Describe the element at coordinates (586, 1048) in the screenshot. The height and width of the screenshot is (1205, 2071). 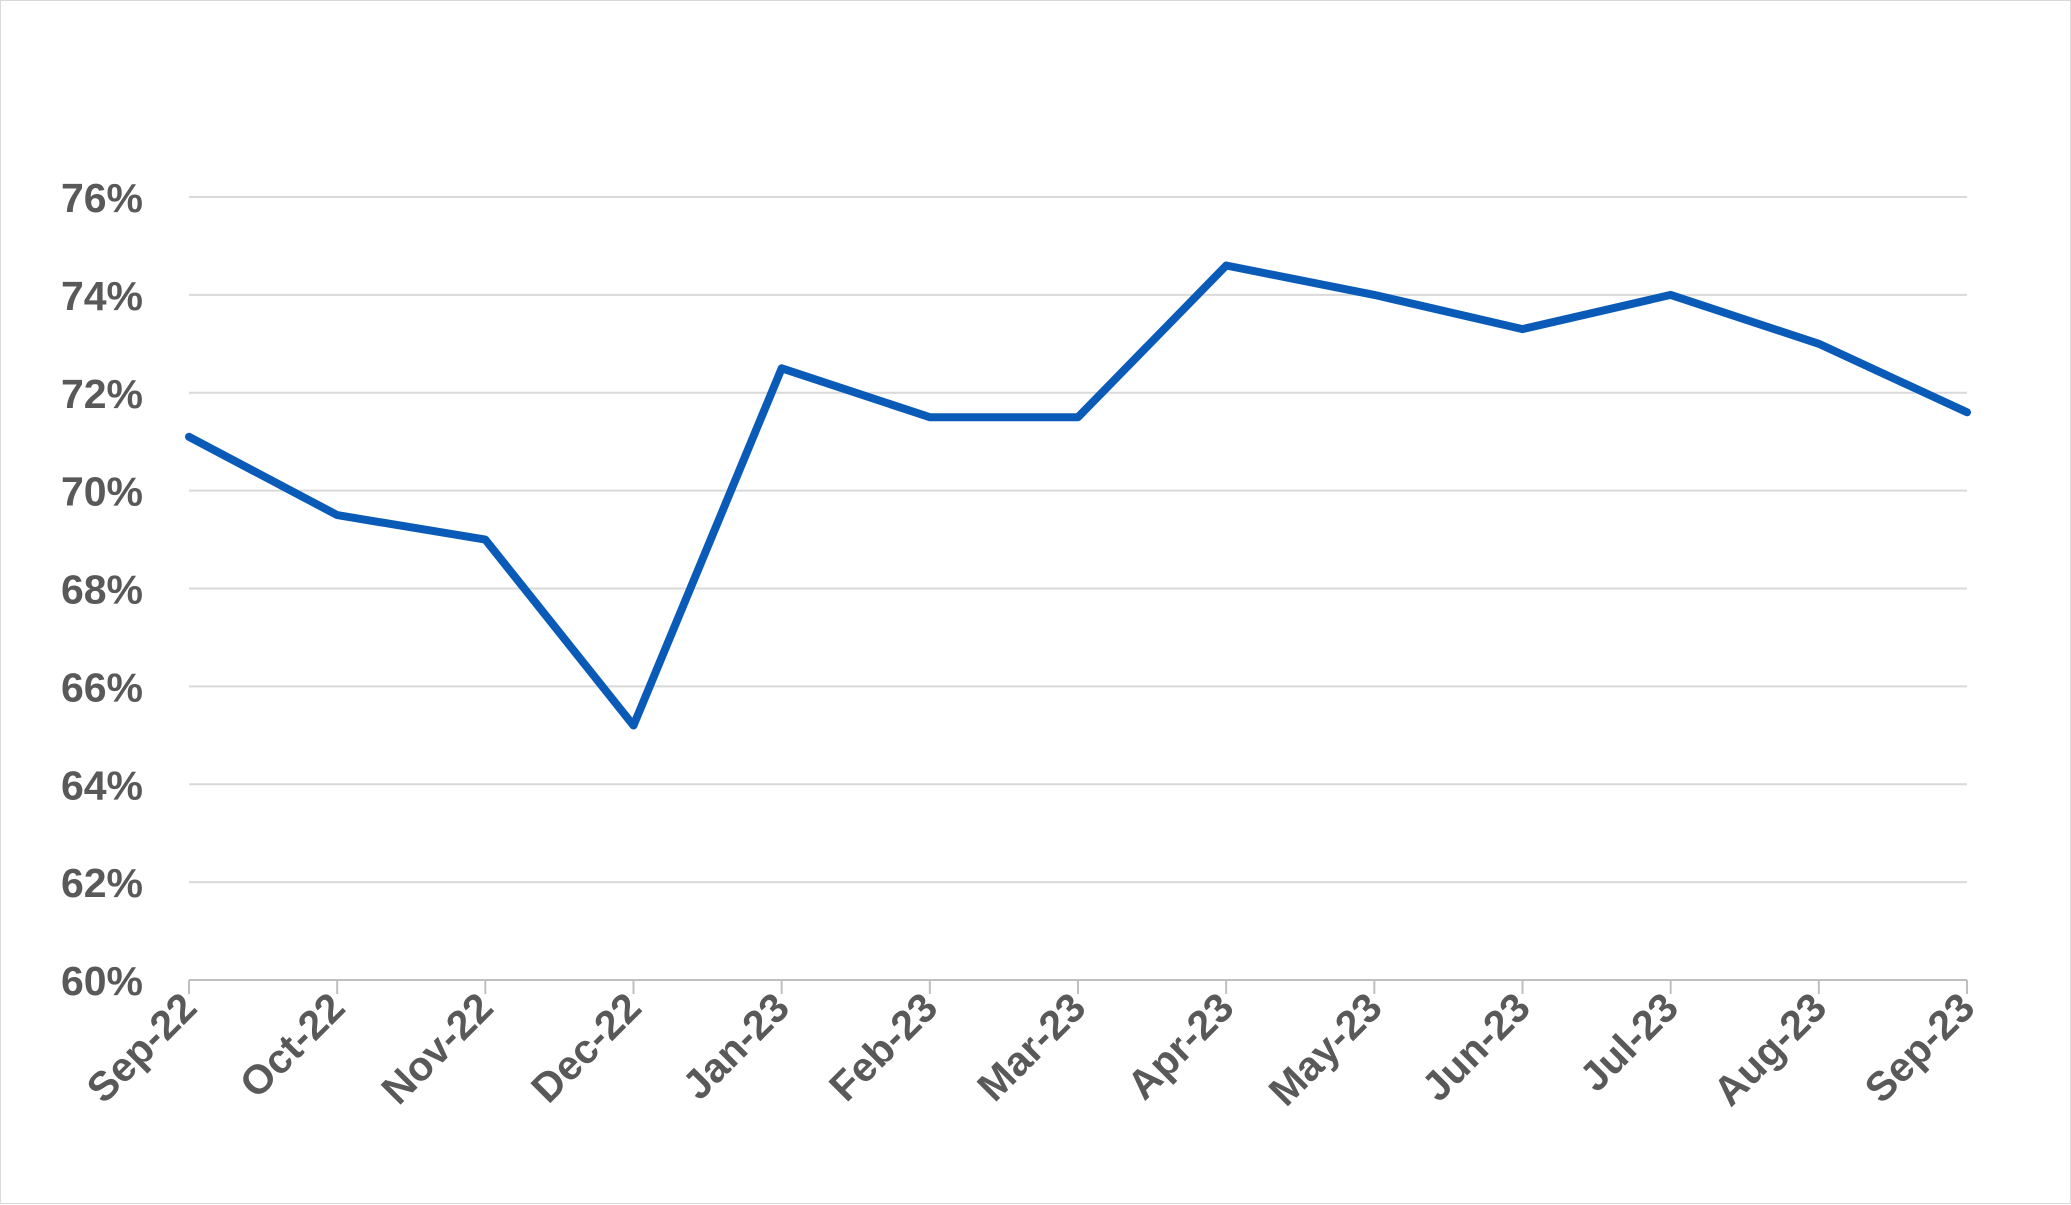
I see `x-tick-label: Dec-22` at that location.